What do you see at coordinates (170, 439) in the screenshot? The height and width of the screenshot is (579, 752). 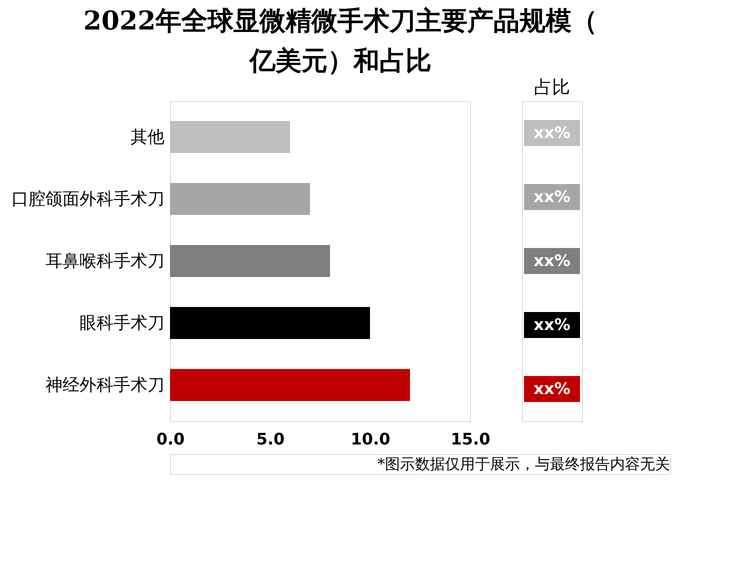 I see `x-tick-label: 0.0` at bounding box center [170, 439].